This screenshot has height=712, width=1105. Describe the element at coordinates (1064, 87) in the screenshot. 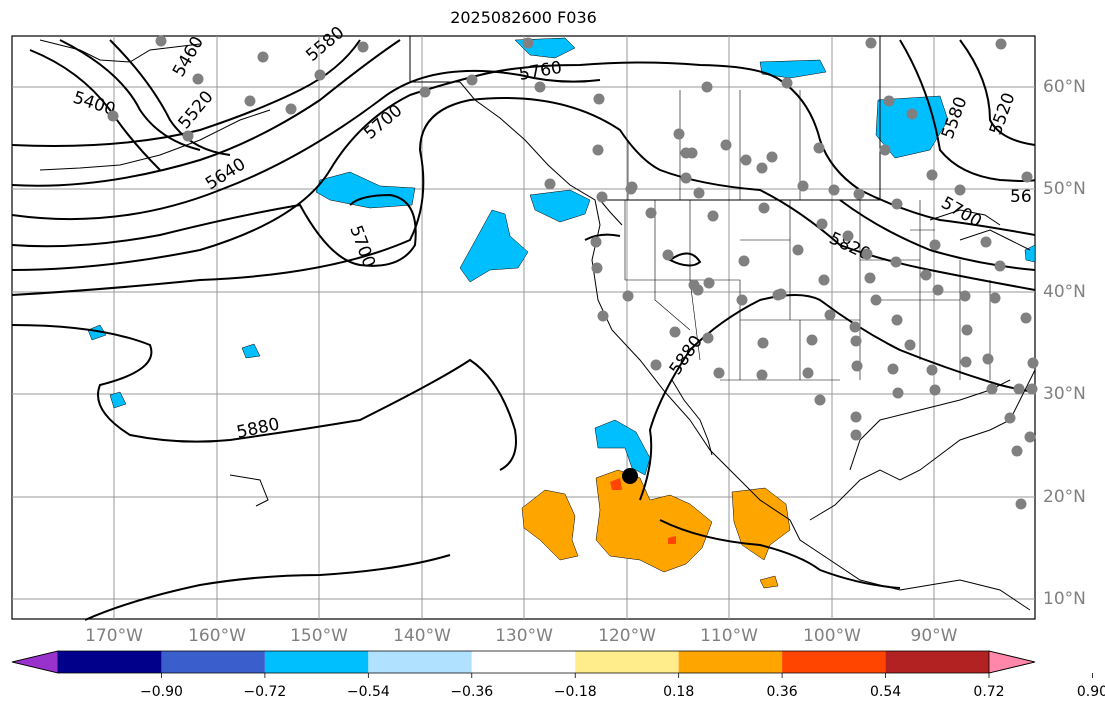

I see `latitude-label: 60°N` at that location.